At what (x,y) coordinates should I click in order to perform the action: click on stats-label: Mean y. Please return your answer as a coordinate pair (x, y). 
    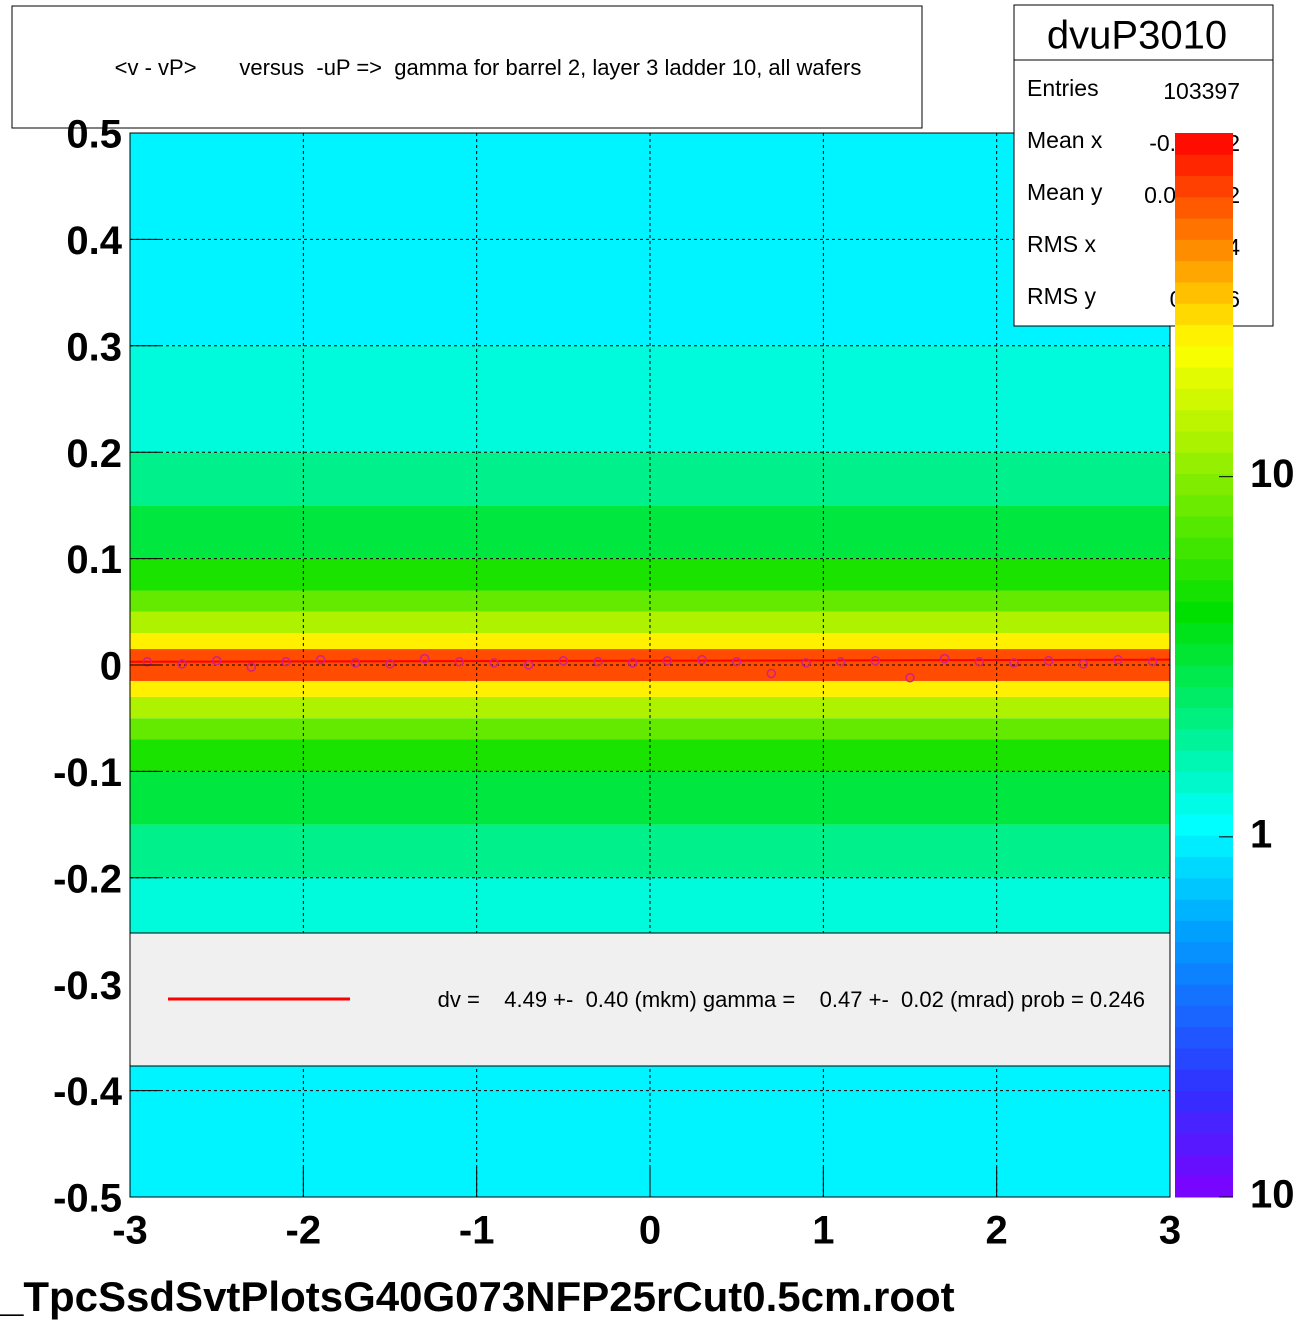
    Looking at the image, I should click on (1065, 192).